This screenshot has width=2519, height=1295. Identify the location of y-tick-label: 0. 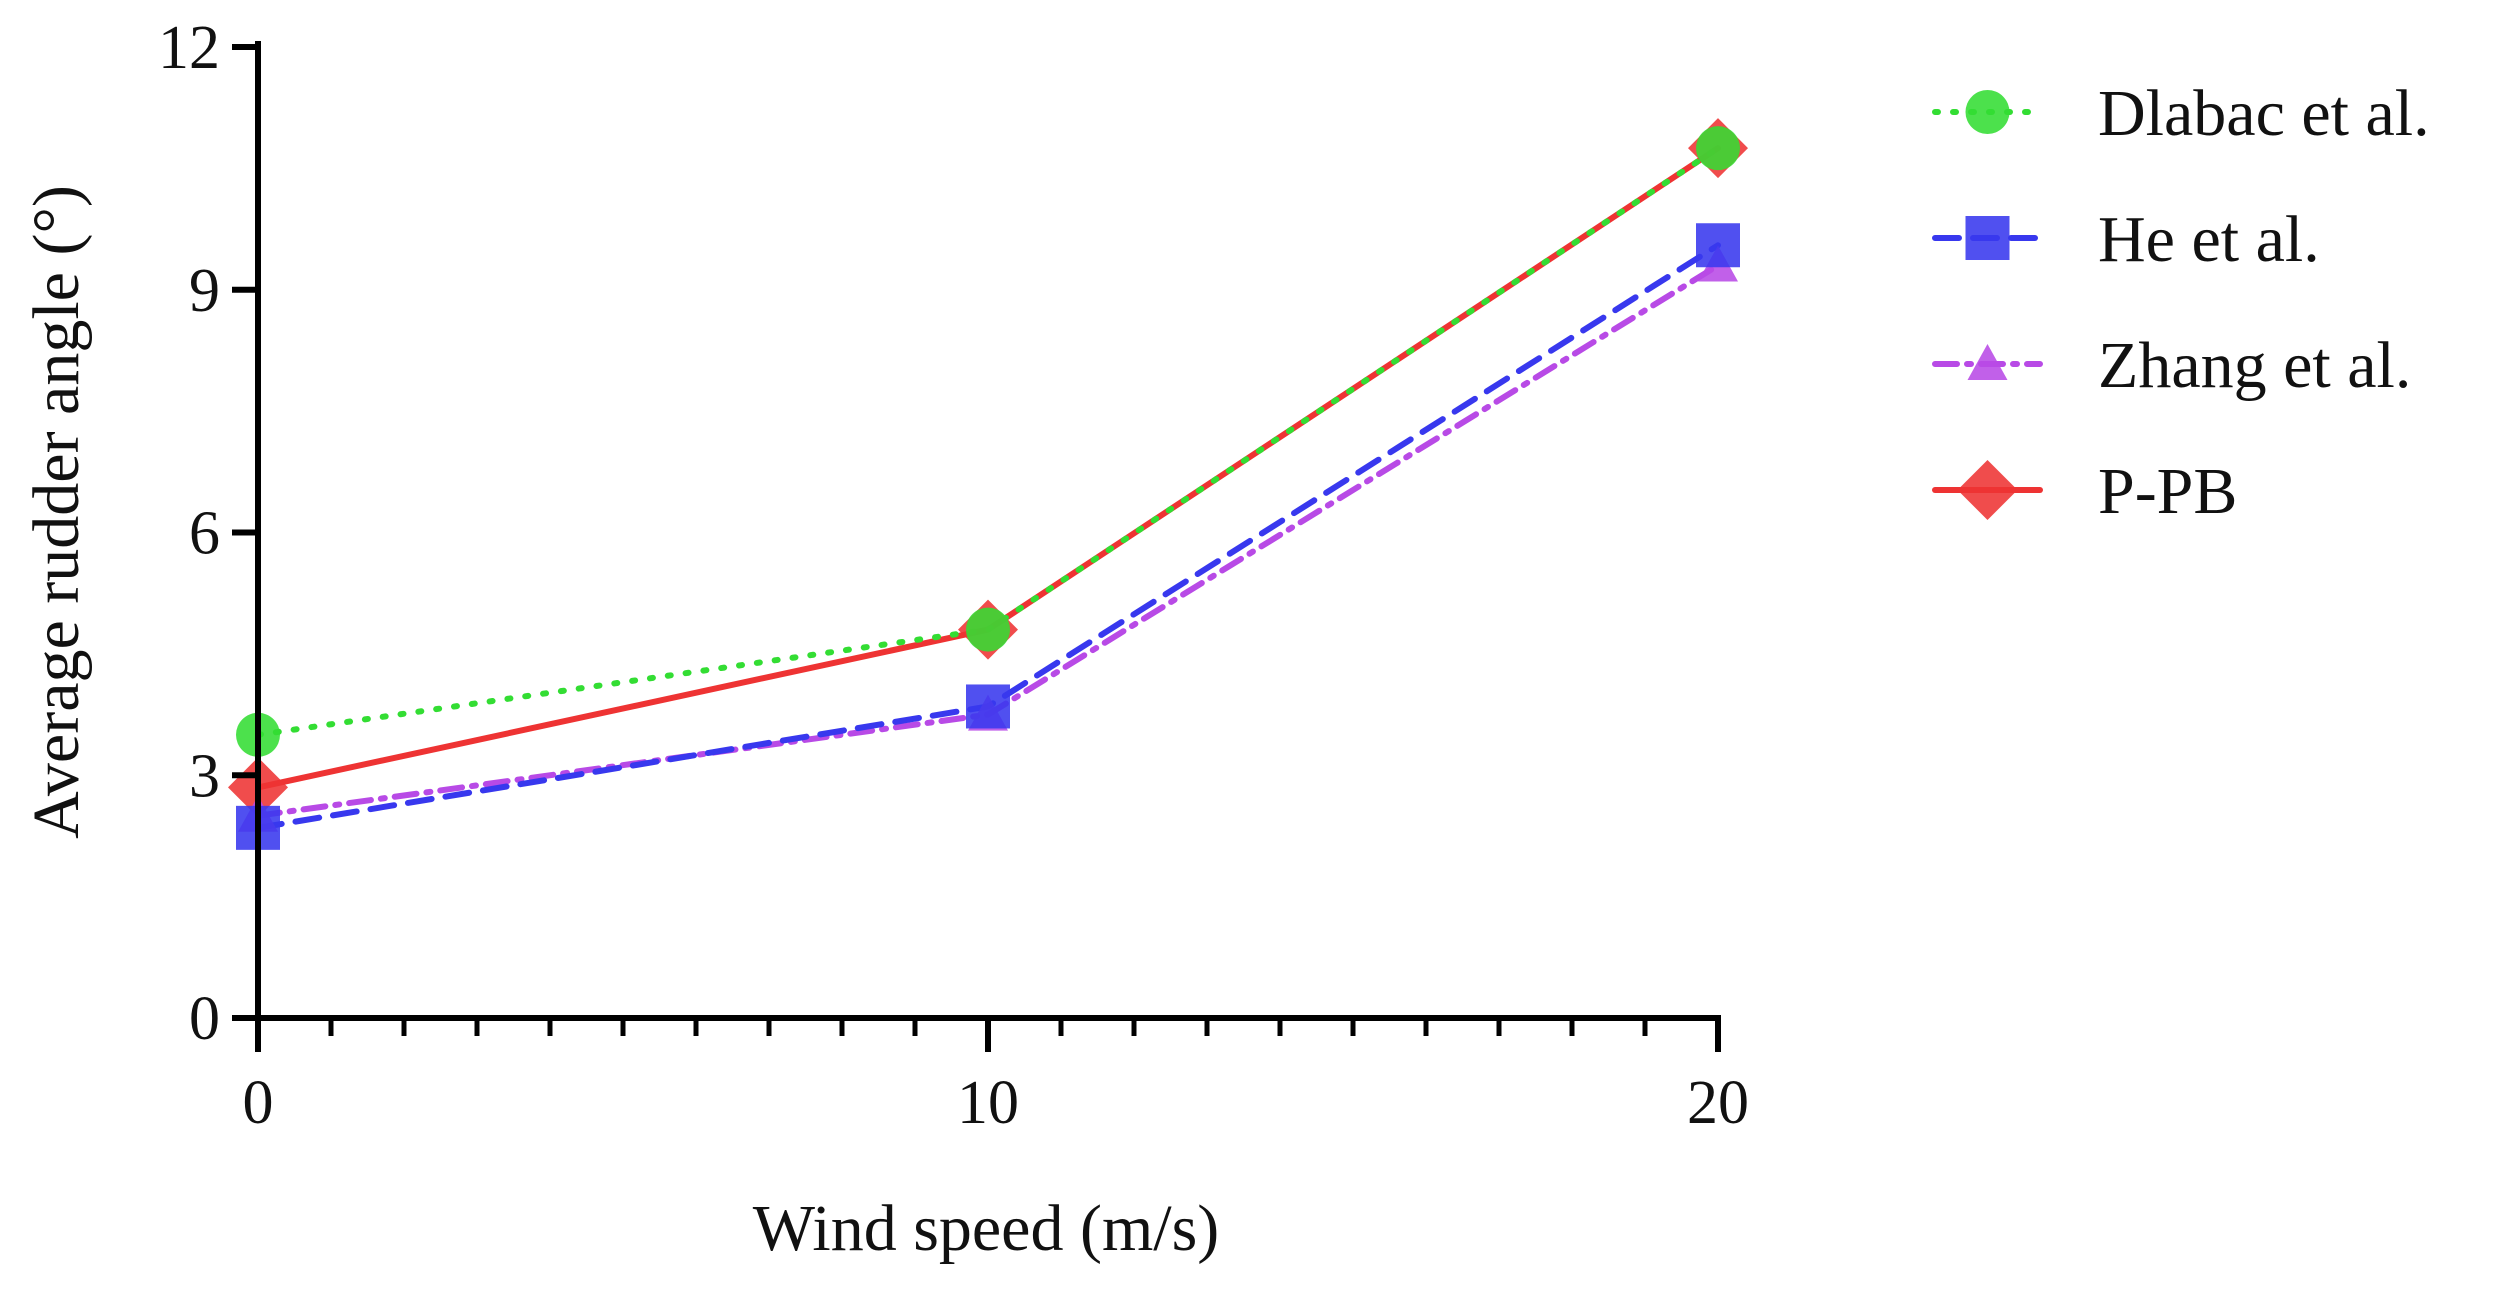
(204, 1019).